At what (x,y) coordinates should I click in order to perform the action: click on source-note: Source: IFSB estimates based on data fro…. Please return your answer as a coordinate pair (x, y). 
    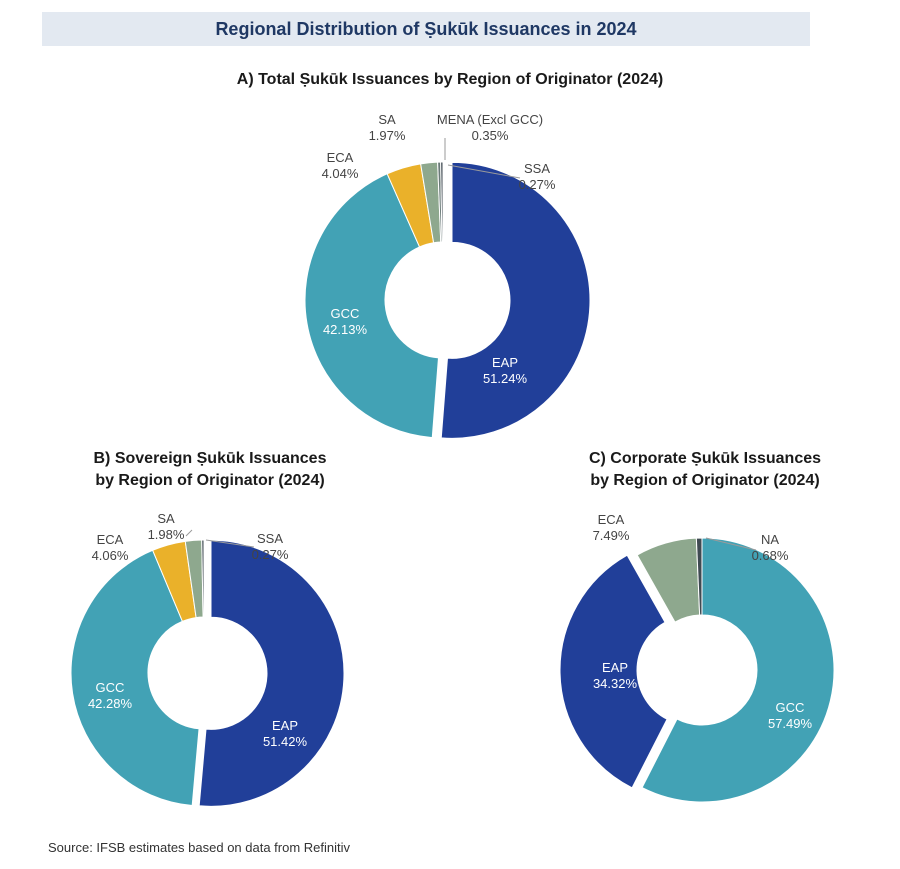
    Looking at the image, I should click on (199, 847).